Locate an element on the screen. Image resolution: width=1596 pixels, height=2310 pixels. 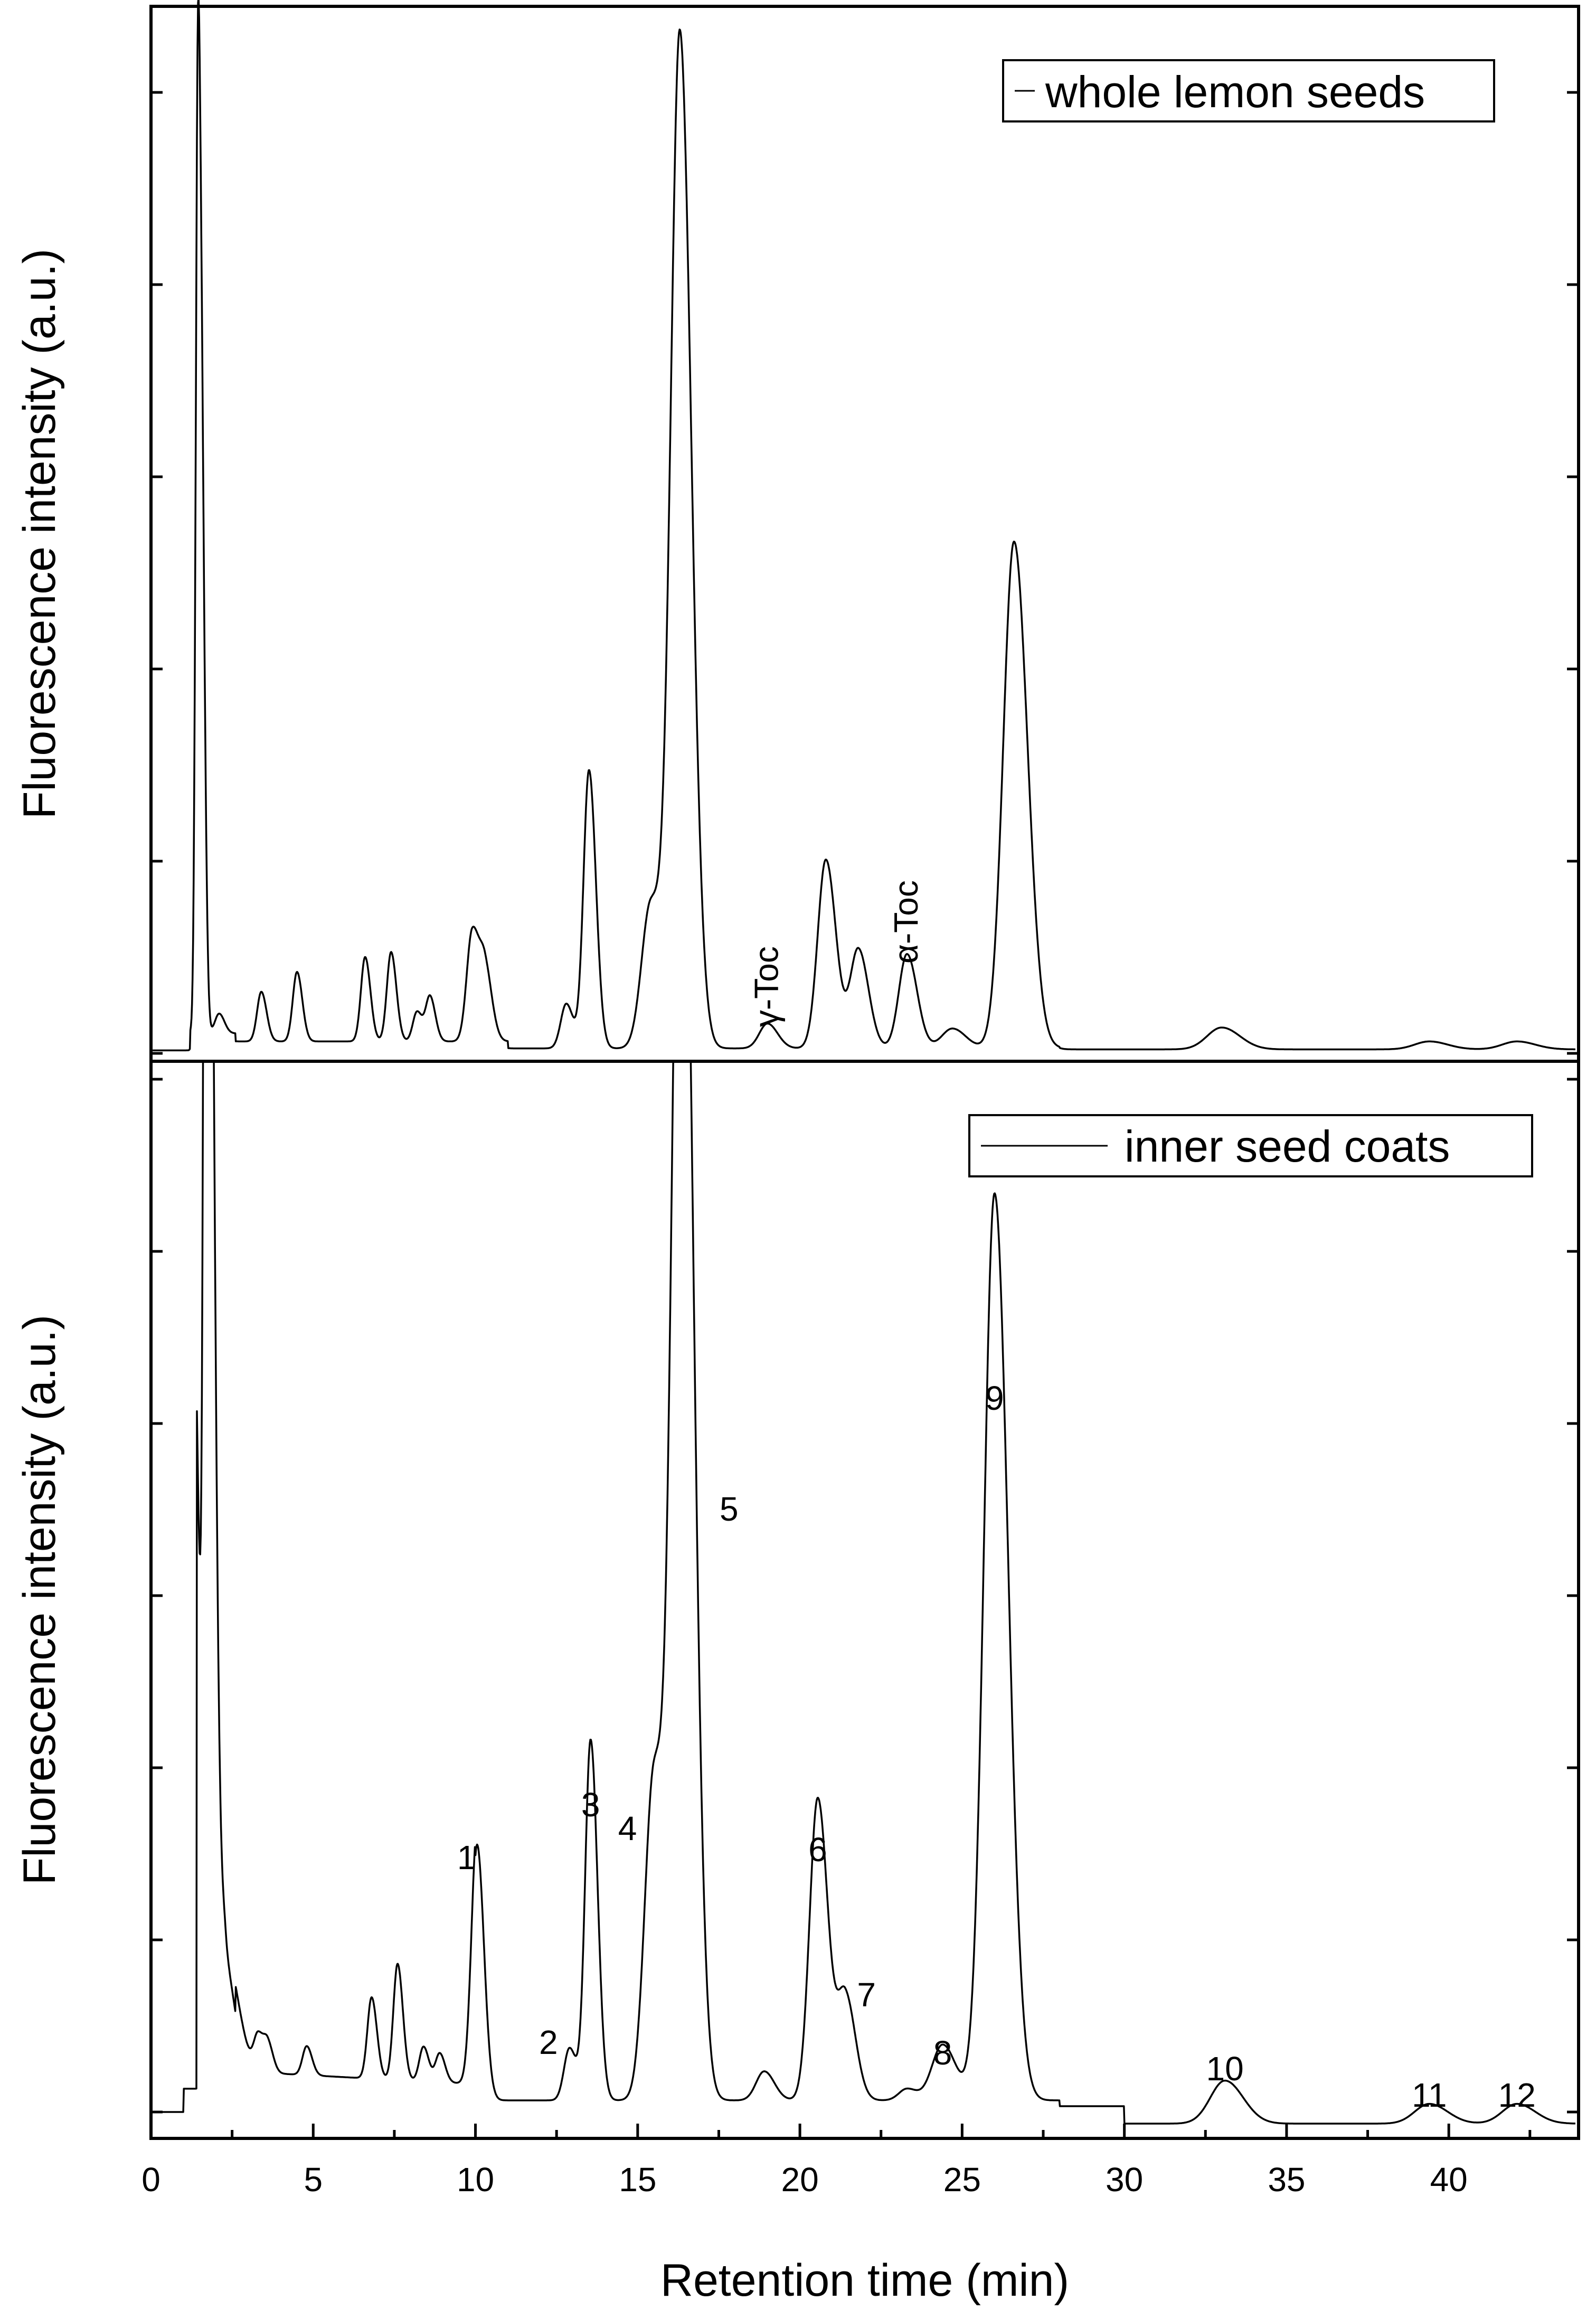
top-annotation-gamma-toc: γ-Toc is located at coordinates (767, 987).